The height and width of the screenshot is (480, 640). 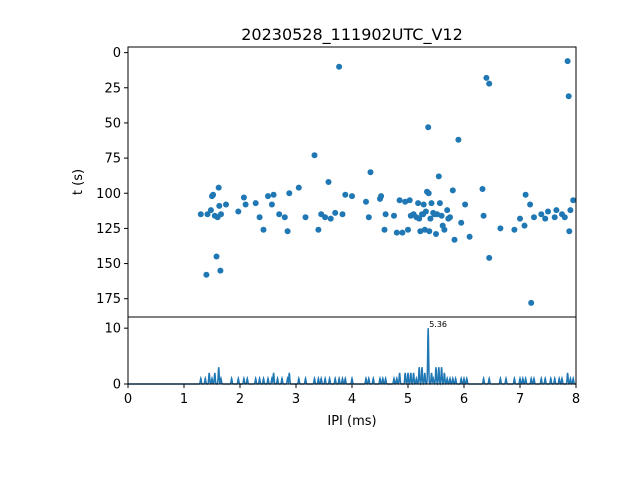 What do you see at coordinates (576, 399) in the screenshot?
I see `ipi-x-tick-label: 8` at bounding box center [576, 399].